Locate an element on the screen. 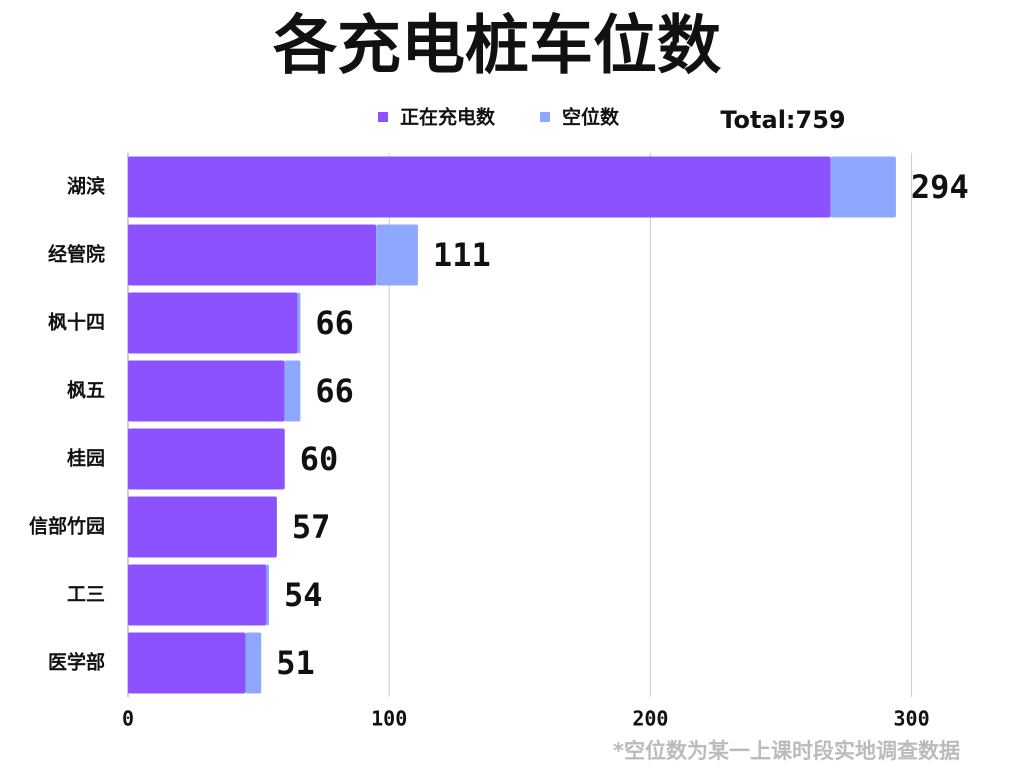  footnote: *空位数为某一上课时段实地调查数据 is located at coordinates (786, 751).